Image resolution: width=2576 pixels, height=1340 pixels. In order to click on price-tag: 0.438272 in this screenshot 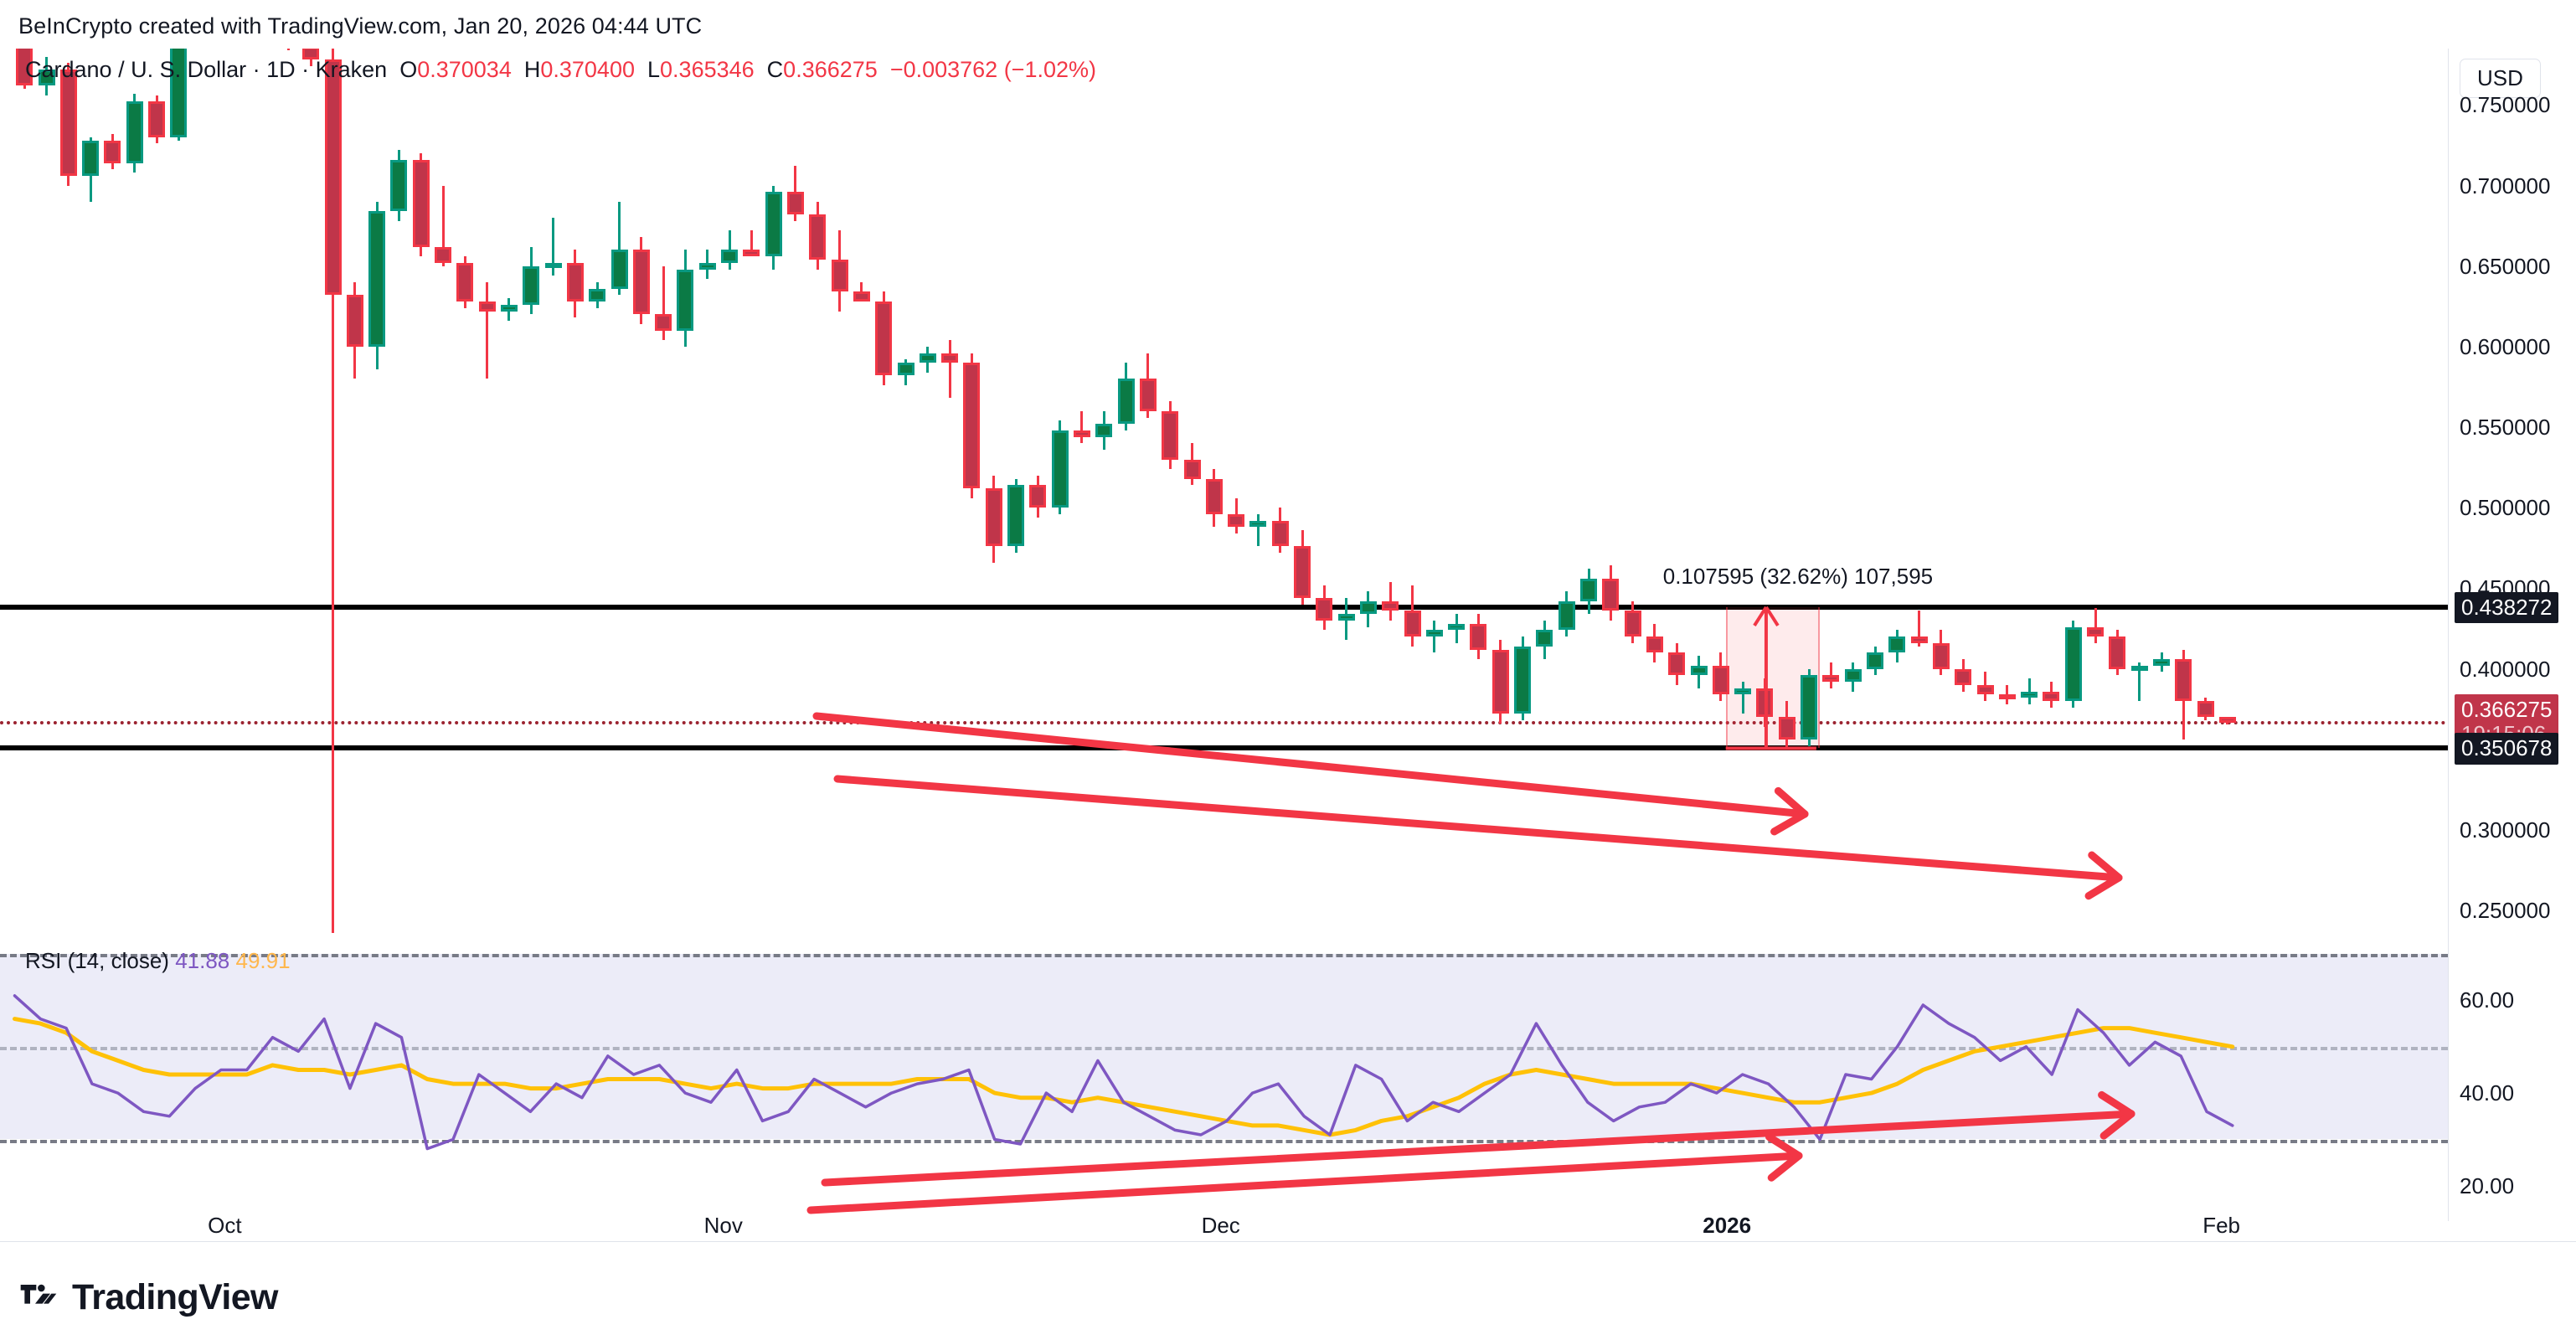, I will do `click(2507, 607)`.